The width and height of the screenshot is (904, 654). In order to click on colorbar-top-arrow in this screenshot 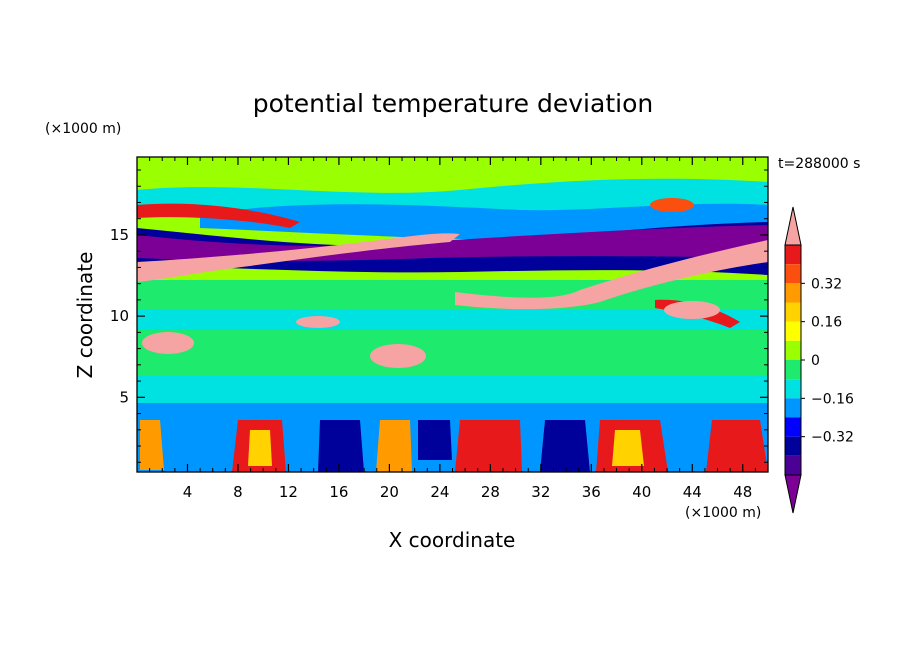, I will do `click(793, 226)`.